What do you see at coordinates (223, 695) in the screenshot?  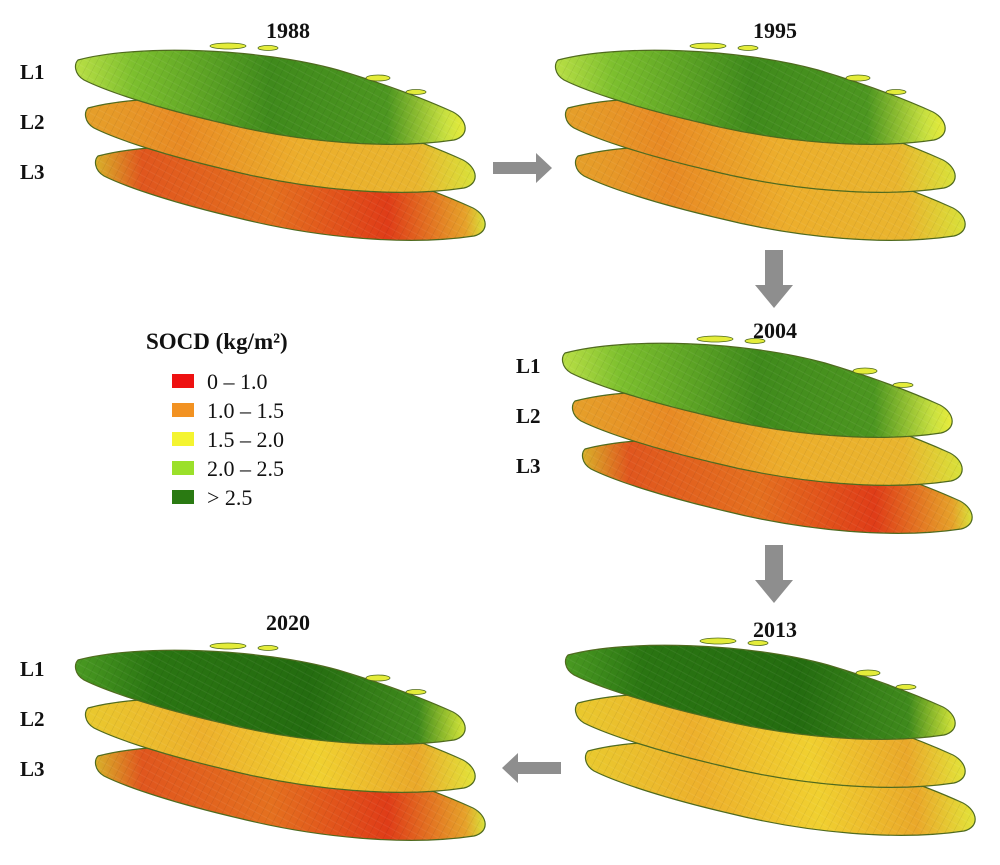 I see `panel-2020: 2020 L1 L2 L3` at bounding box center [223, 695].